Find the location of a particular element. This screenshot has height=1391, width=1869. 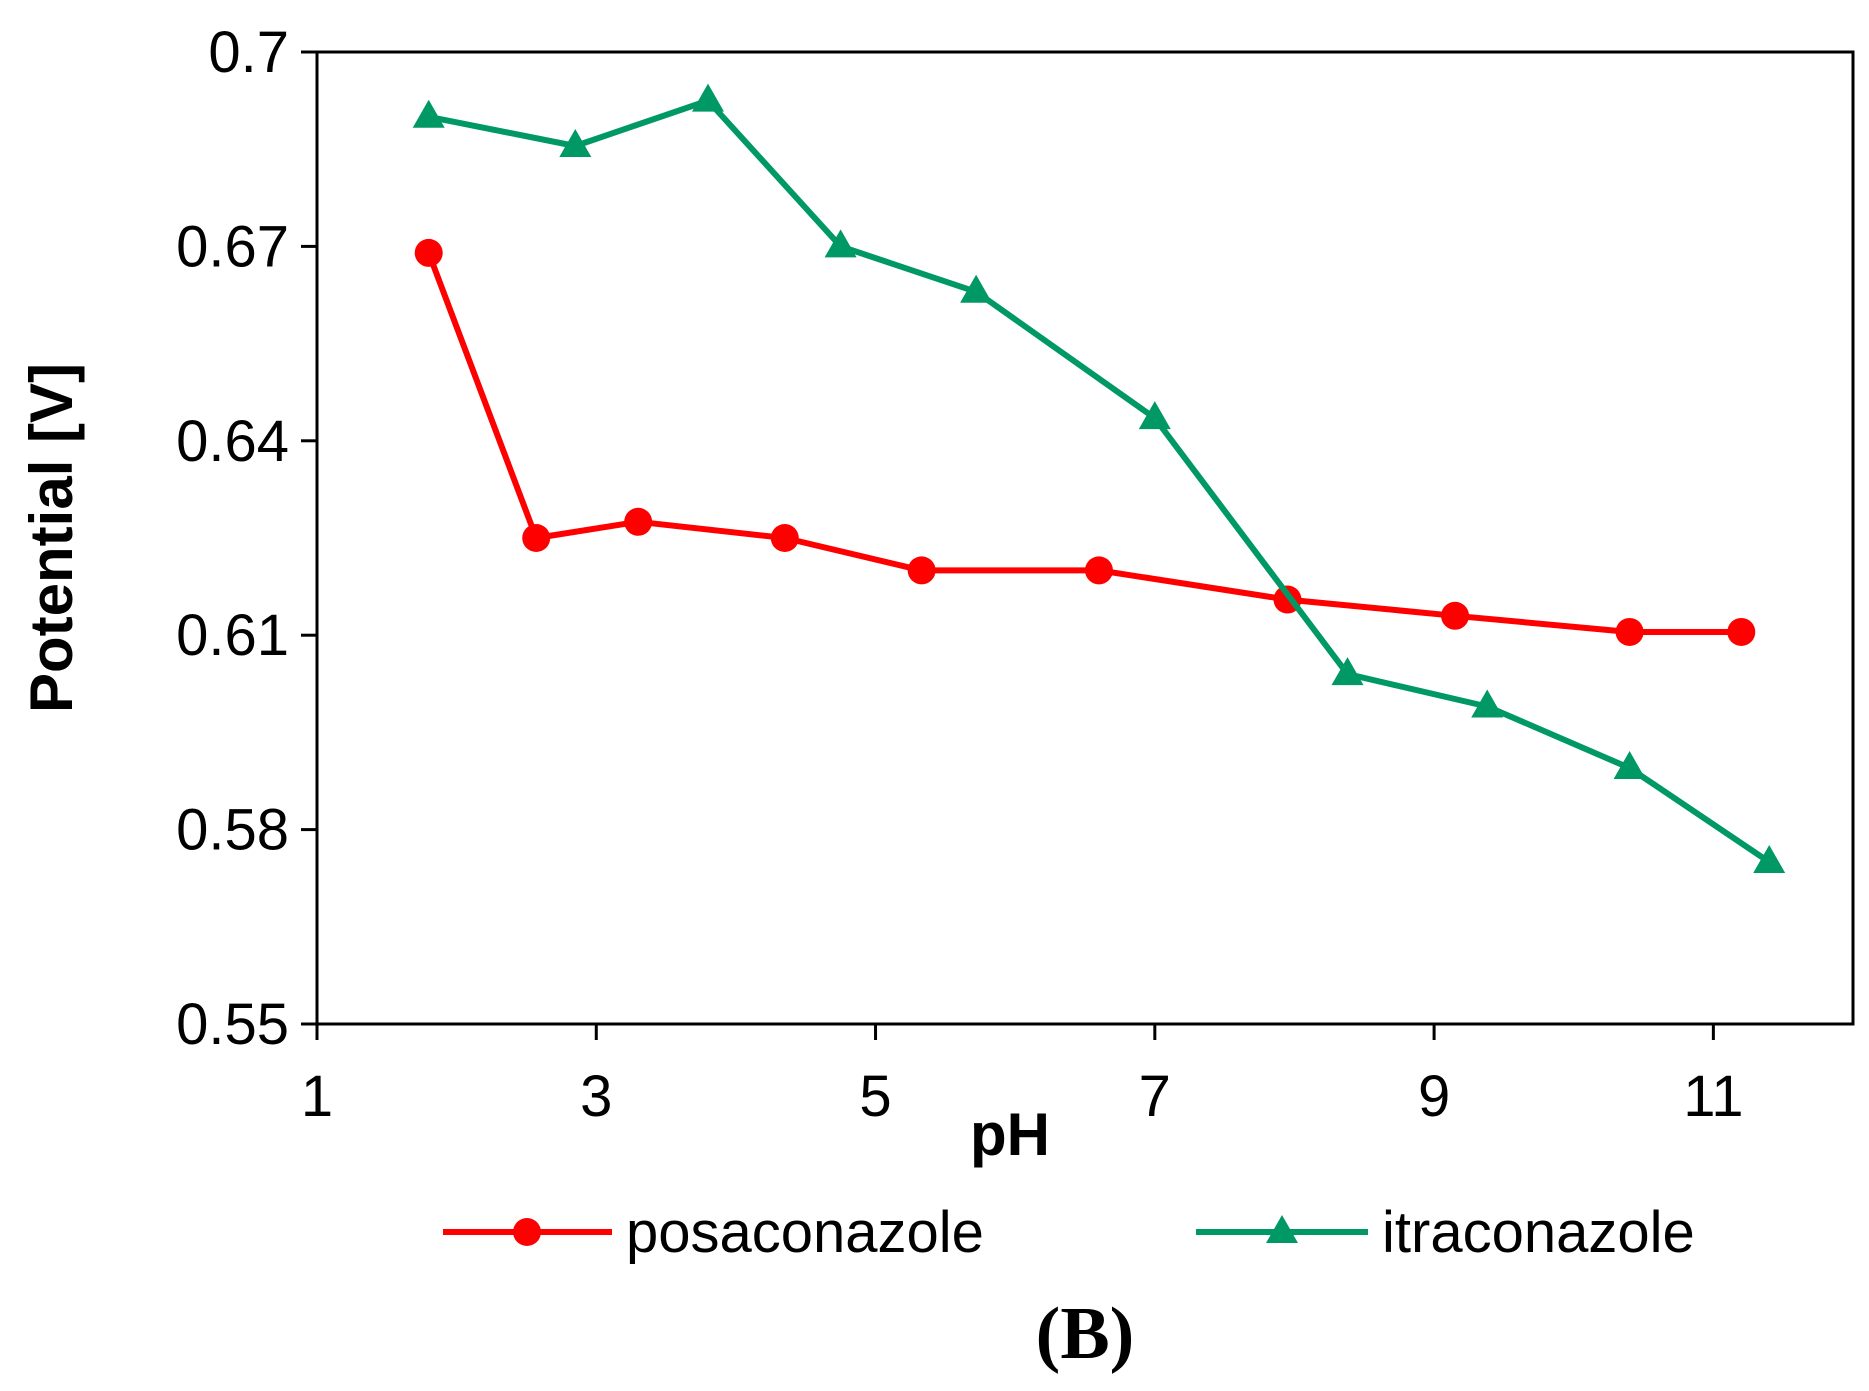

x-tick-label: 11 is located at coordinates (1713, 1096).